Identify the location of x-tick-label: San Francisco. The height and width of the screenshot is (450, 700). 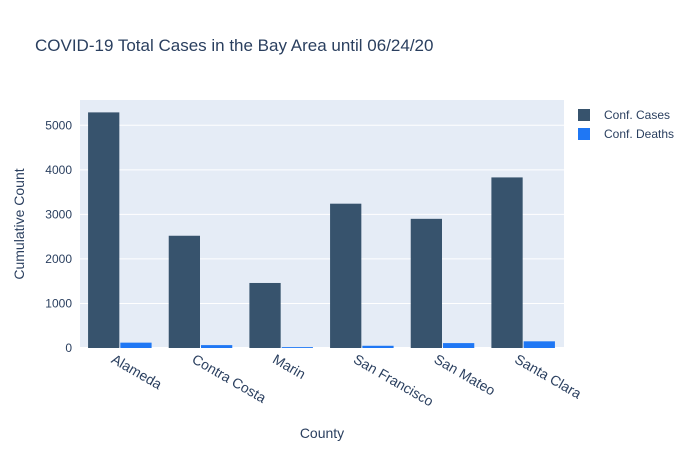
(394, 380).